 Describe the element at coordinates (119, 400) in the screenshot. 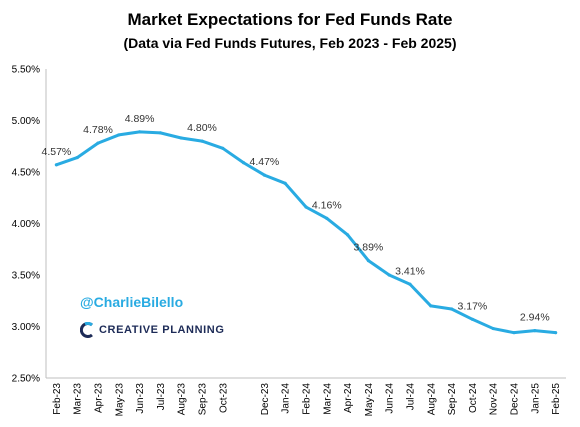

I see `x-tick-label: May-23` at that location.